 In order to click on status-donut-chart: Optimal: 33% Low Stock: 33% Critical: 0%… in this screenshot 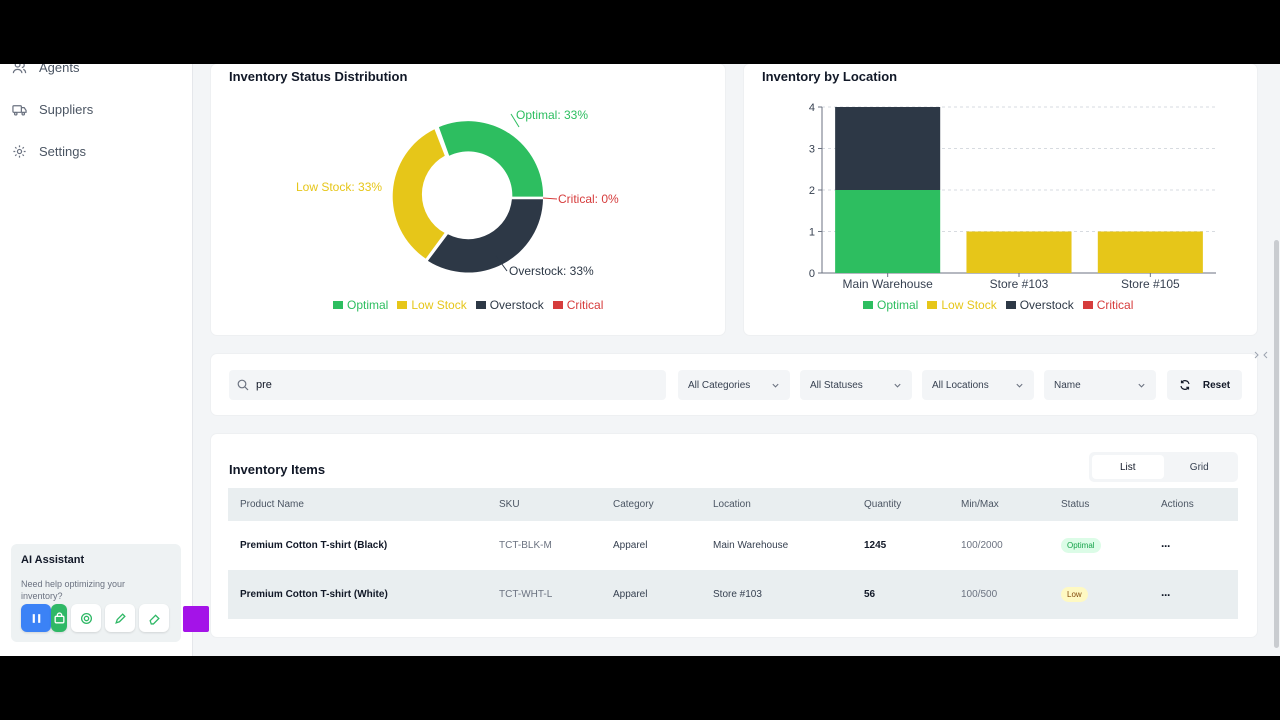, I will do `click(457, 193)`.